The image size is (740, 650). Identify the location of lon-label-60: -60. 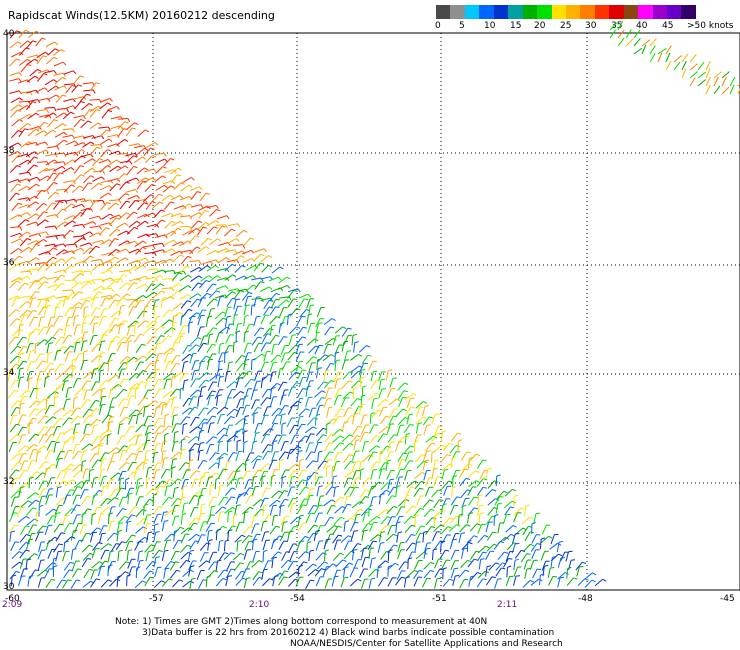
(12, 599).